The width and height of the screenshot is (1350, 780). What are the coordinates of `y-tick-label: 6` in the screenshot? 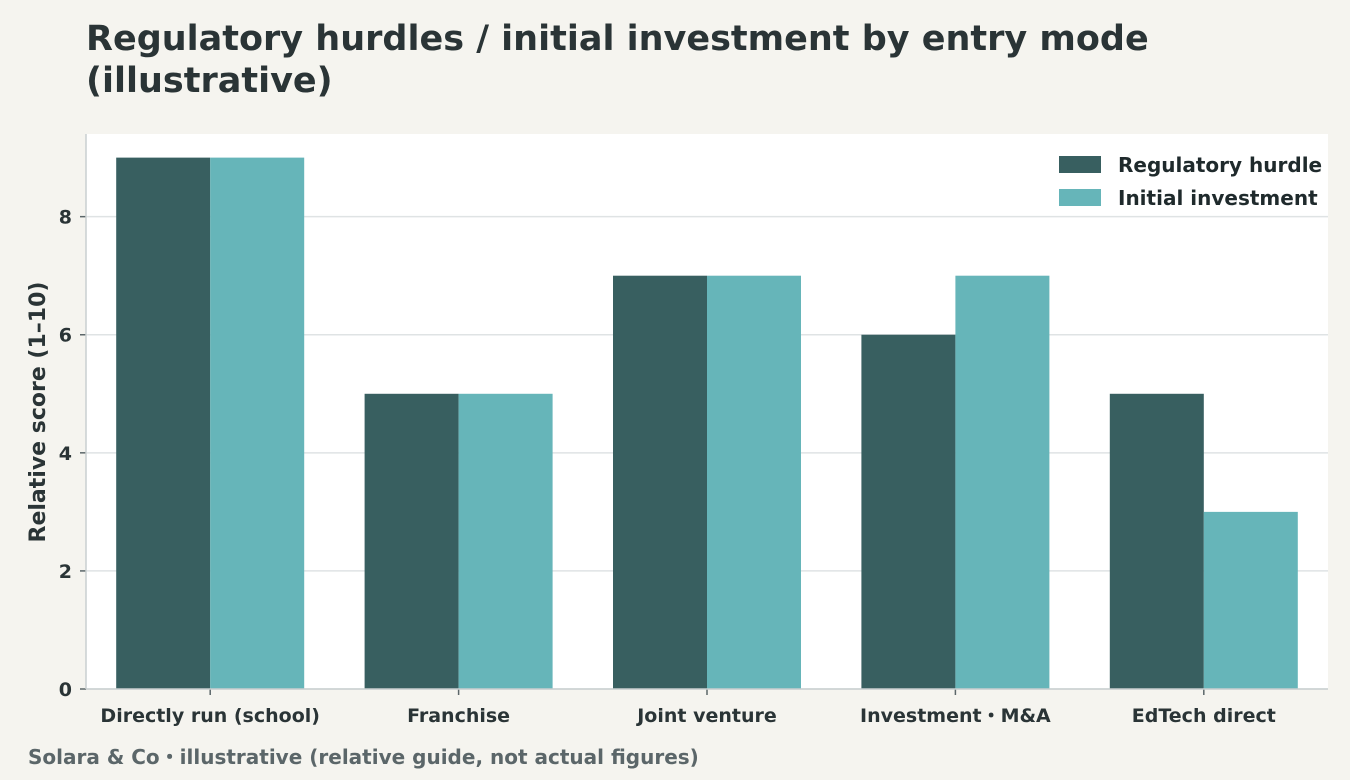 It's located at (65, 336).